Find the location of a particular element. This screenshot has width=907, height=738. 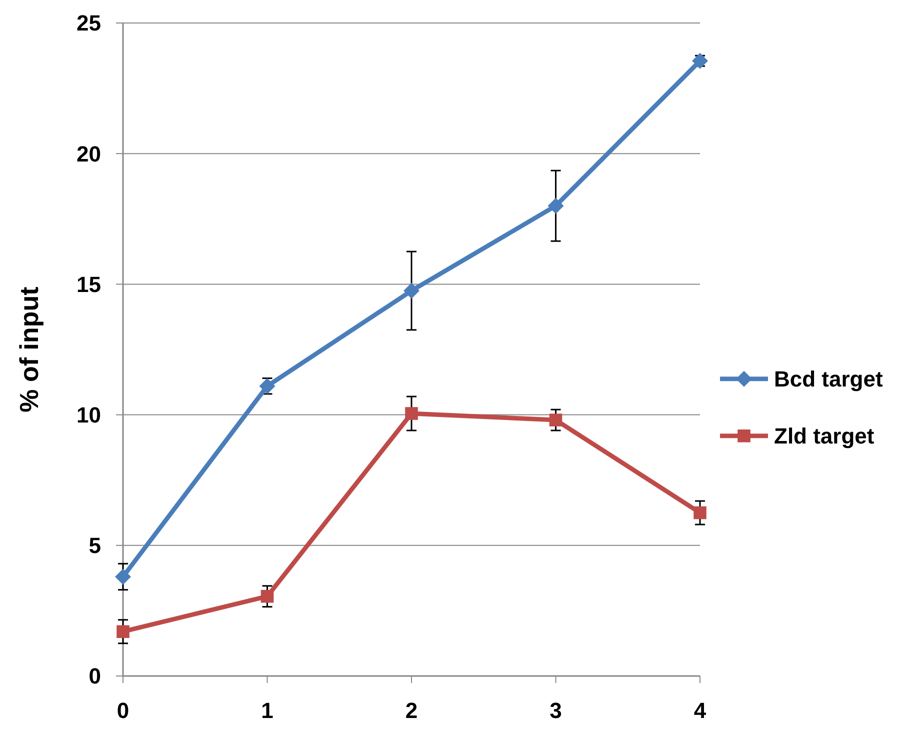

y-tick-label: 10 is located at coordinates (88, 415).